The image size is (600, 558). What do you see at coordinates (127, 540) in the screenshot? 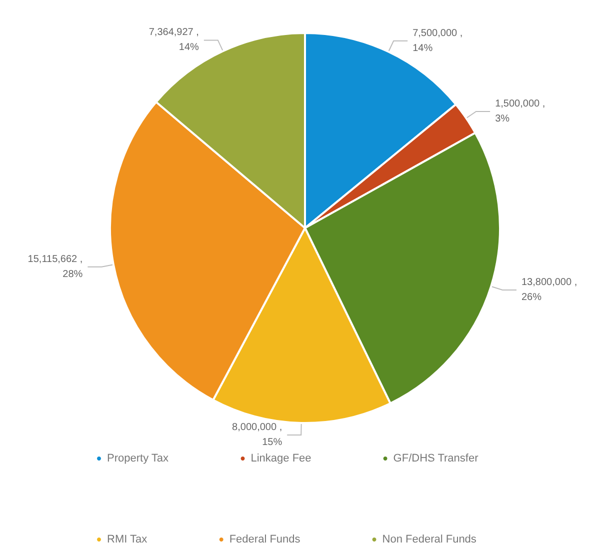
I see `legend-label: RMI Tax` at bounding box center [127, 540].